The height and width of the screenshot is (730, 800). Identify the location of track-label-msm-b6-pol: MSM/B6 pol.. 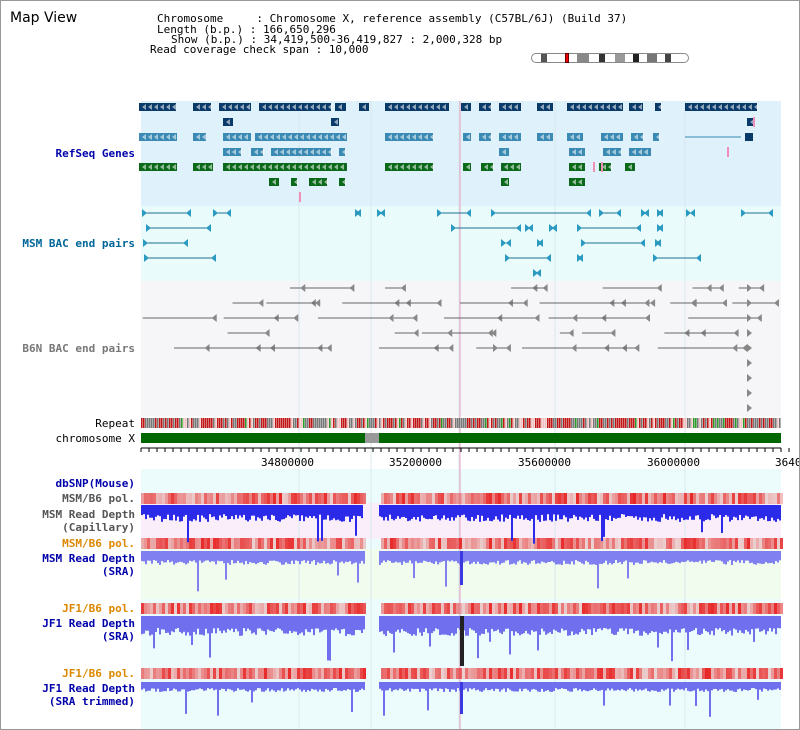
(98, 498).